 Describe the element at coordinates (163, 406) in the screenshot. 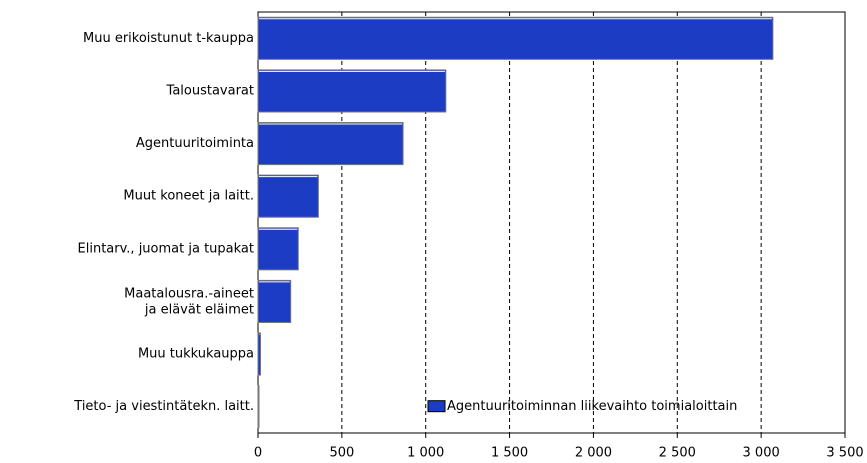

I see `y-tick-label: Tieto- ja viestintätekn. laitt.` at that location.